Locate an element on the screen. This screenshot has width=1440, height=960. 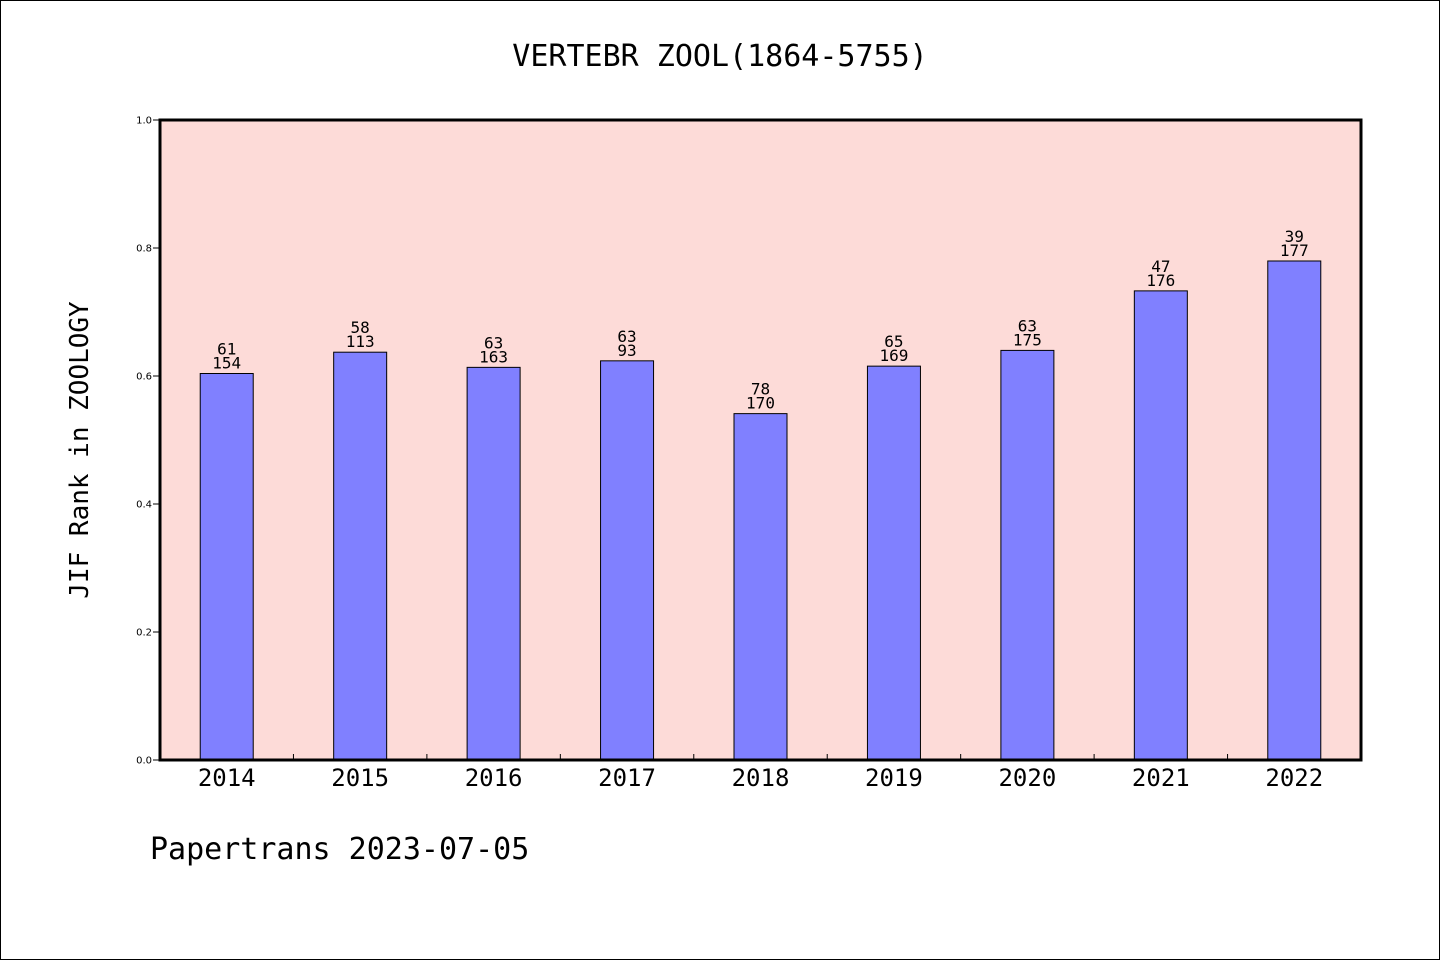
x-axis-labels: 2014 2015 2016 2017 2018 2019 2020 2021 2022 is located at coordinates (760, 778).